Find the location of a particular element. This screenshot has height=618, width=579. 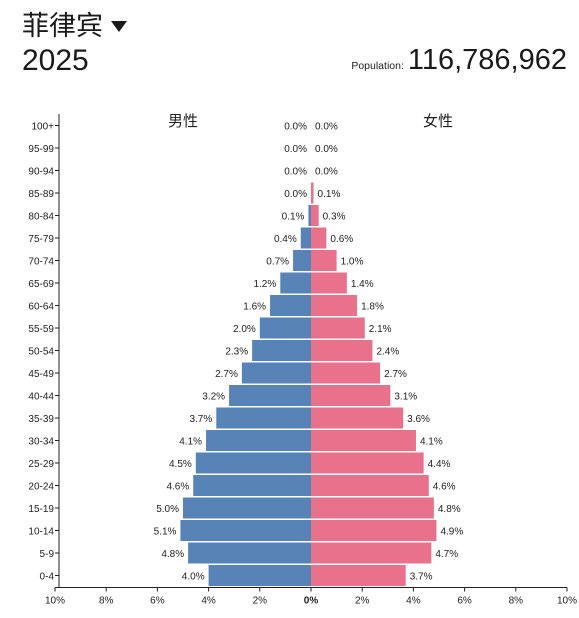

x-tick-label: 0% is located at coordinates (311, 601).